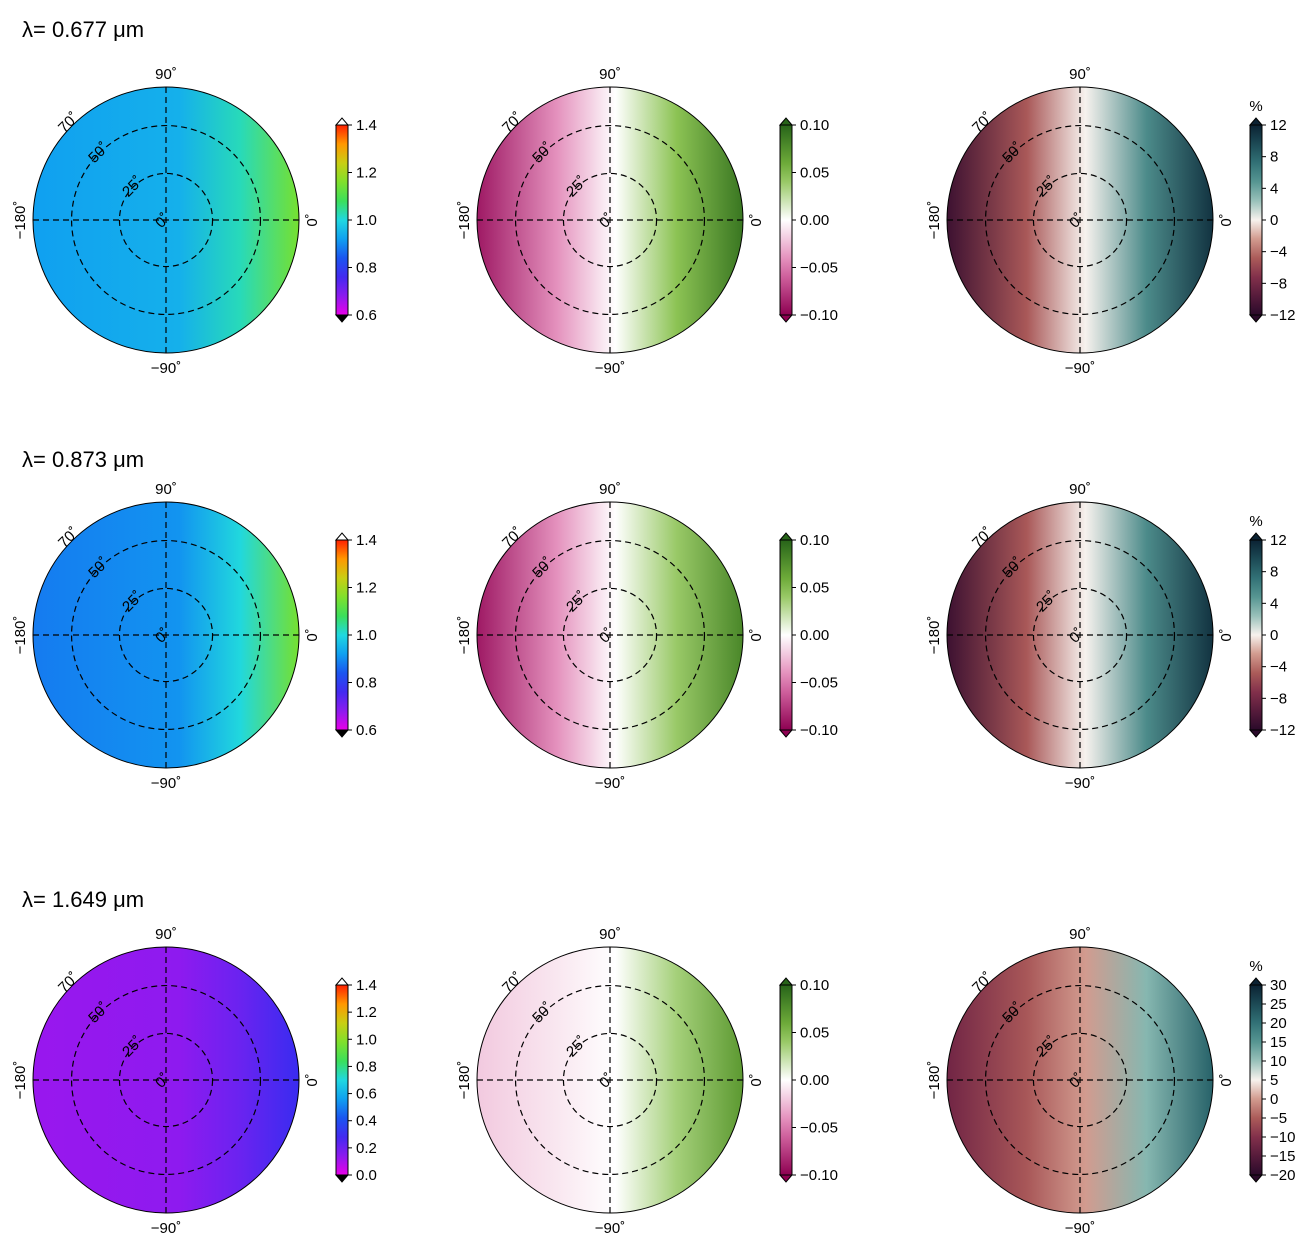 The width and height of the screenshot is (1304, 1239). Describe the element at coordinates (83, 899) in the screenshot. I see `row-title: λ= 1.649 μm` at that location.